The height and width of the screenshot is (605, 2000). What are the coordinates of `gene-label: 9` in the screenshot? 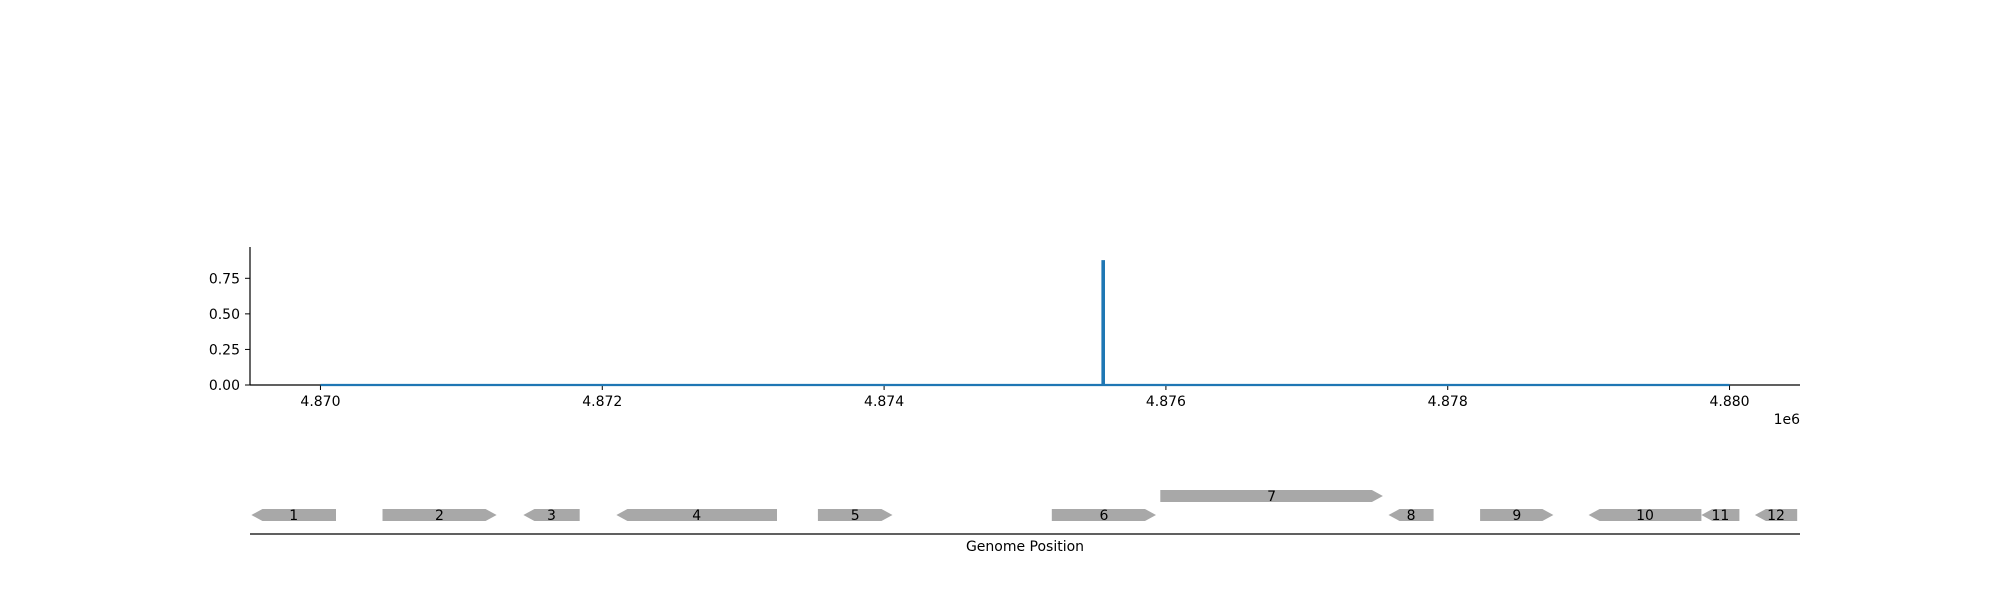 It's located at (1516, 516).